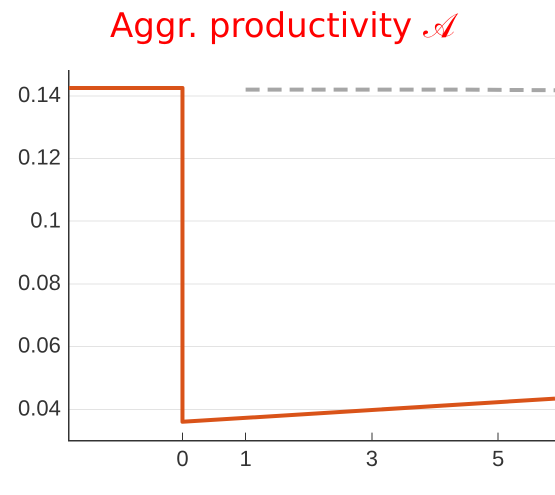  What do you see at coordinates (284, 26) in the screenshot?
I see `chart-title: Aggr. productivity 𝒜` at bounding box center [284, 26].